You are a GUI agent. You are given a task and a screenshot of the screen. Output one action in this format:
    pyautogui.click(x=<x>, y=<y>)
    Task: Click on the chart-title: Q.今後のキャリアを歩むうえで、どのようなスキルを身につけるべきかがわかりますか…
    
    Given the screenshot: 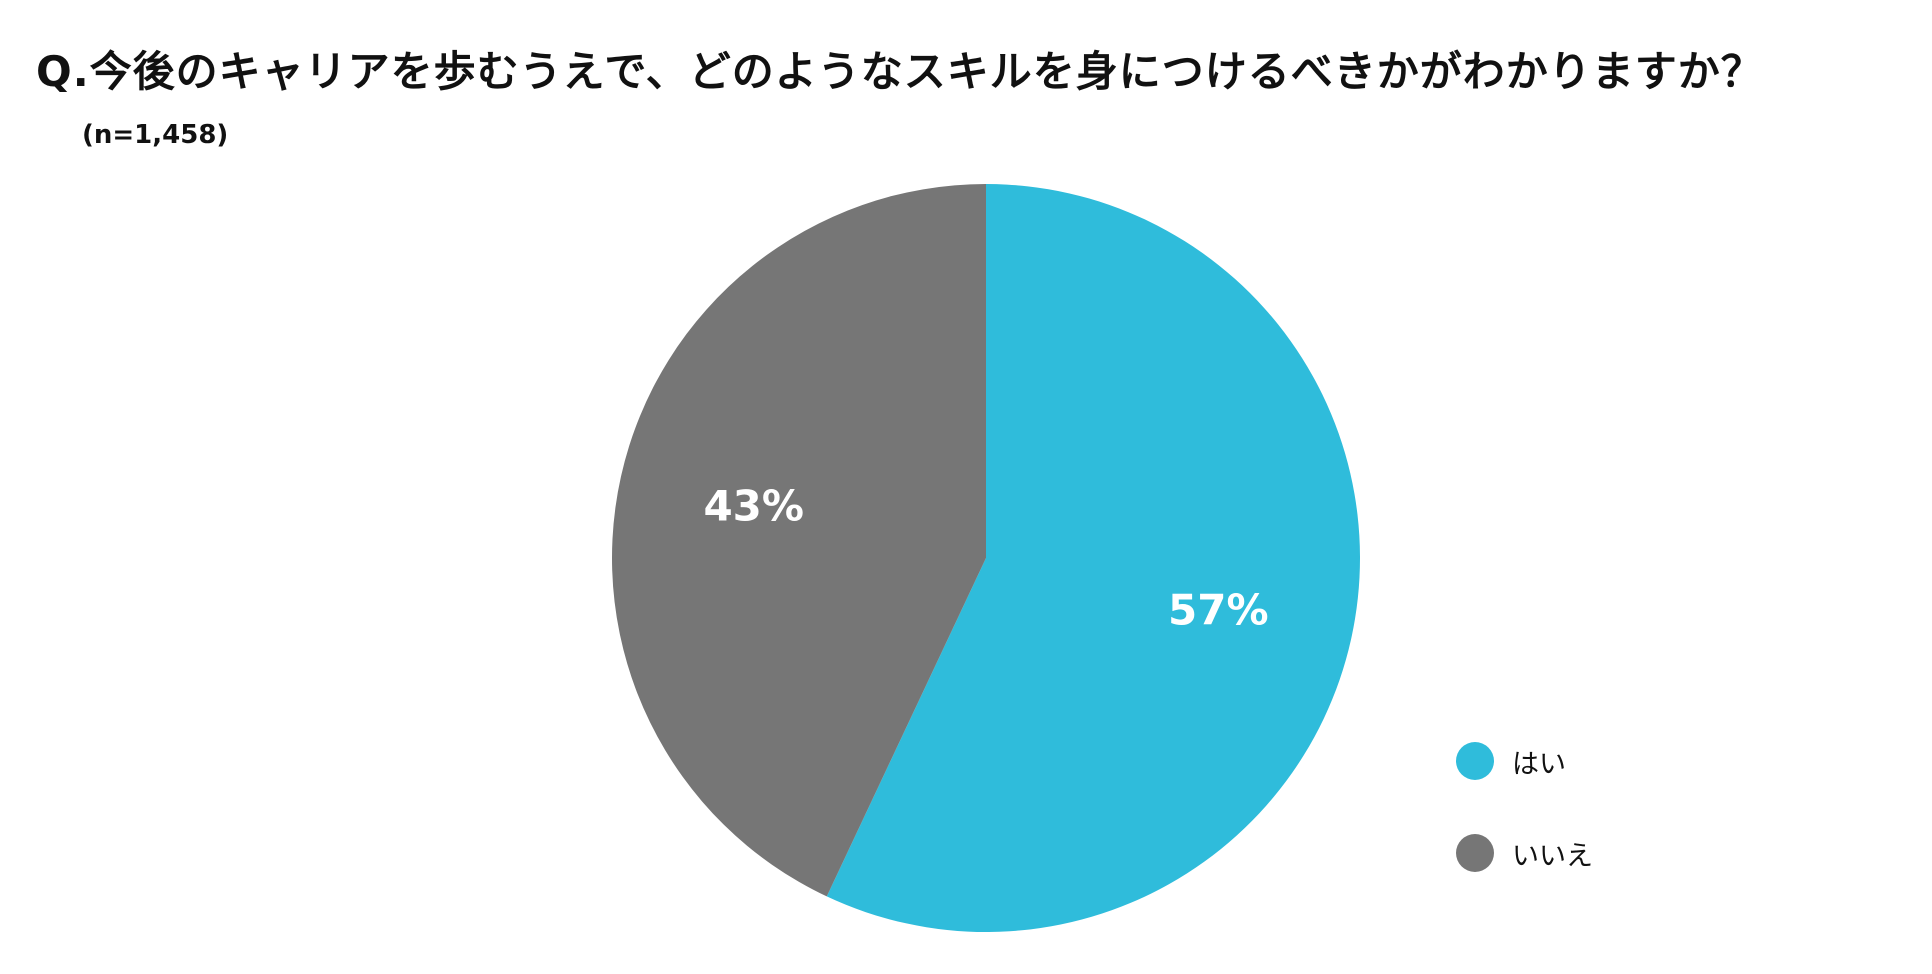 What is the action you would take?
    pyautogui.click(x=900, y=71)
    